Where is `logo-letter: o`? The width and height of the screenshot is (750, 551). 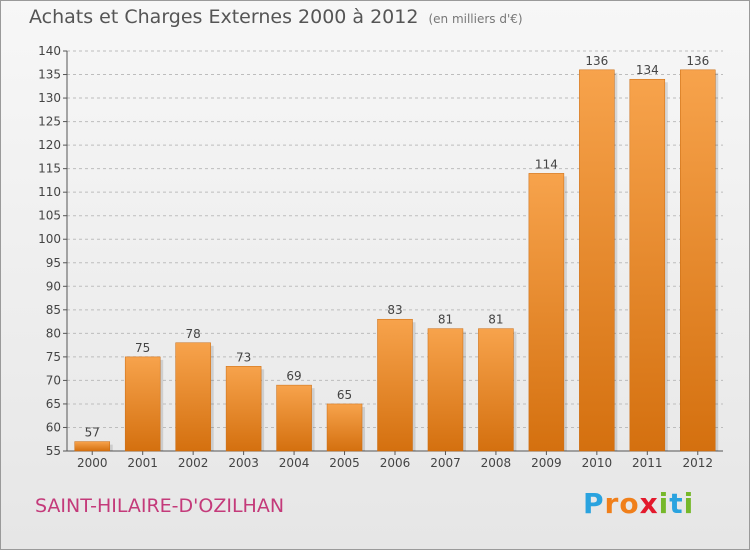 logo-letter: o is located at coordinates (629, 503).